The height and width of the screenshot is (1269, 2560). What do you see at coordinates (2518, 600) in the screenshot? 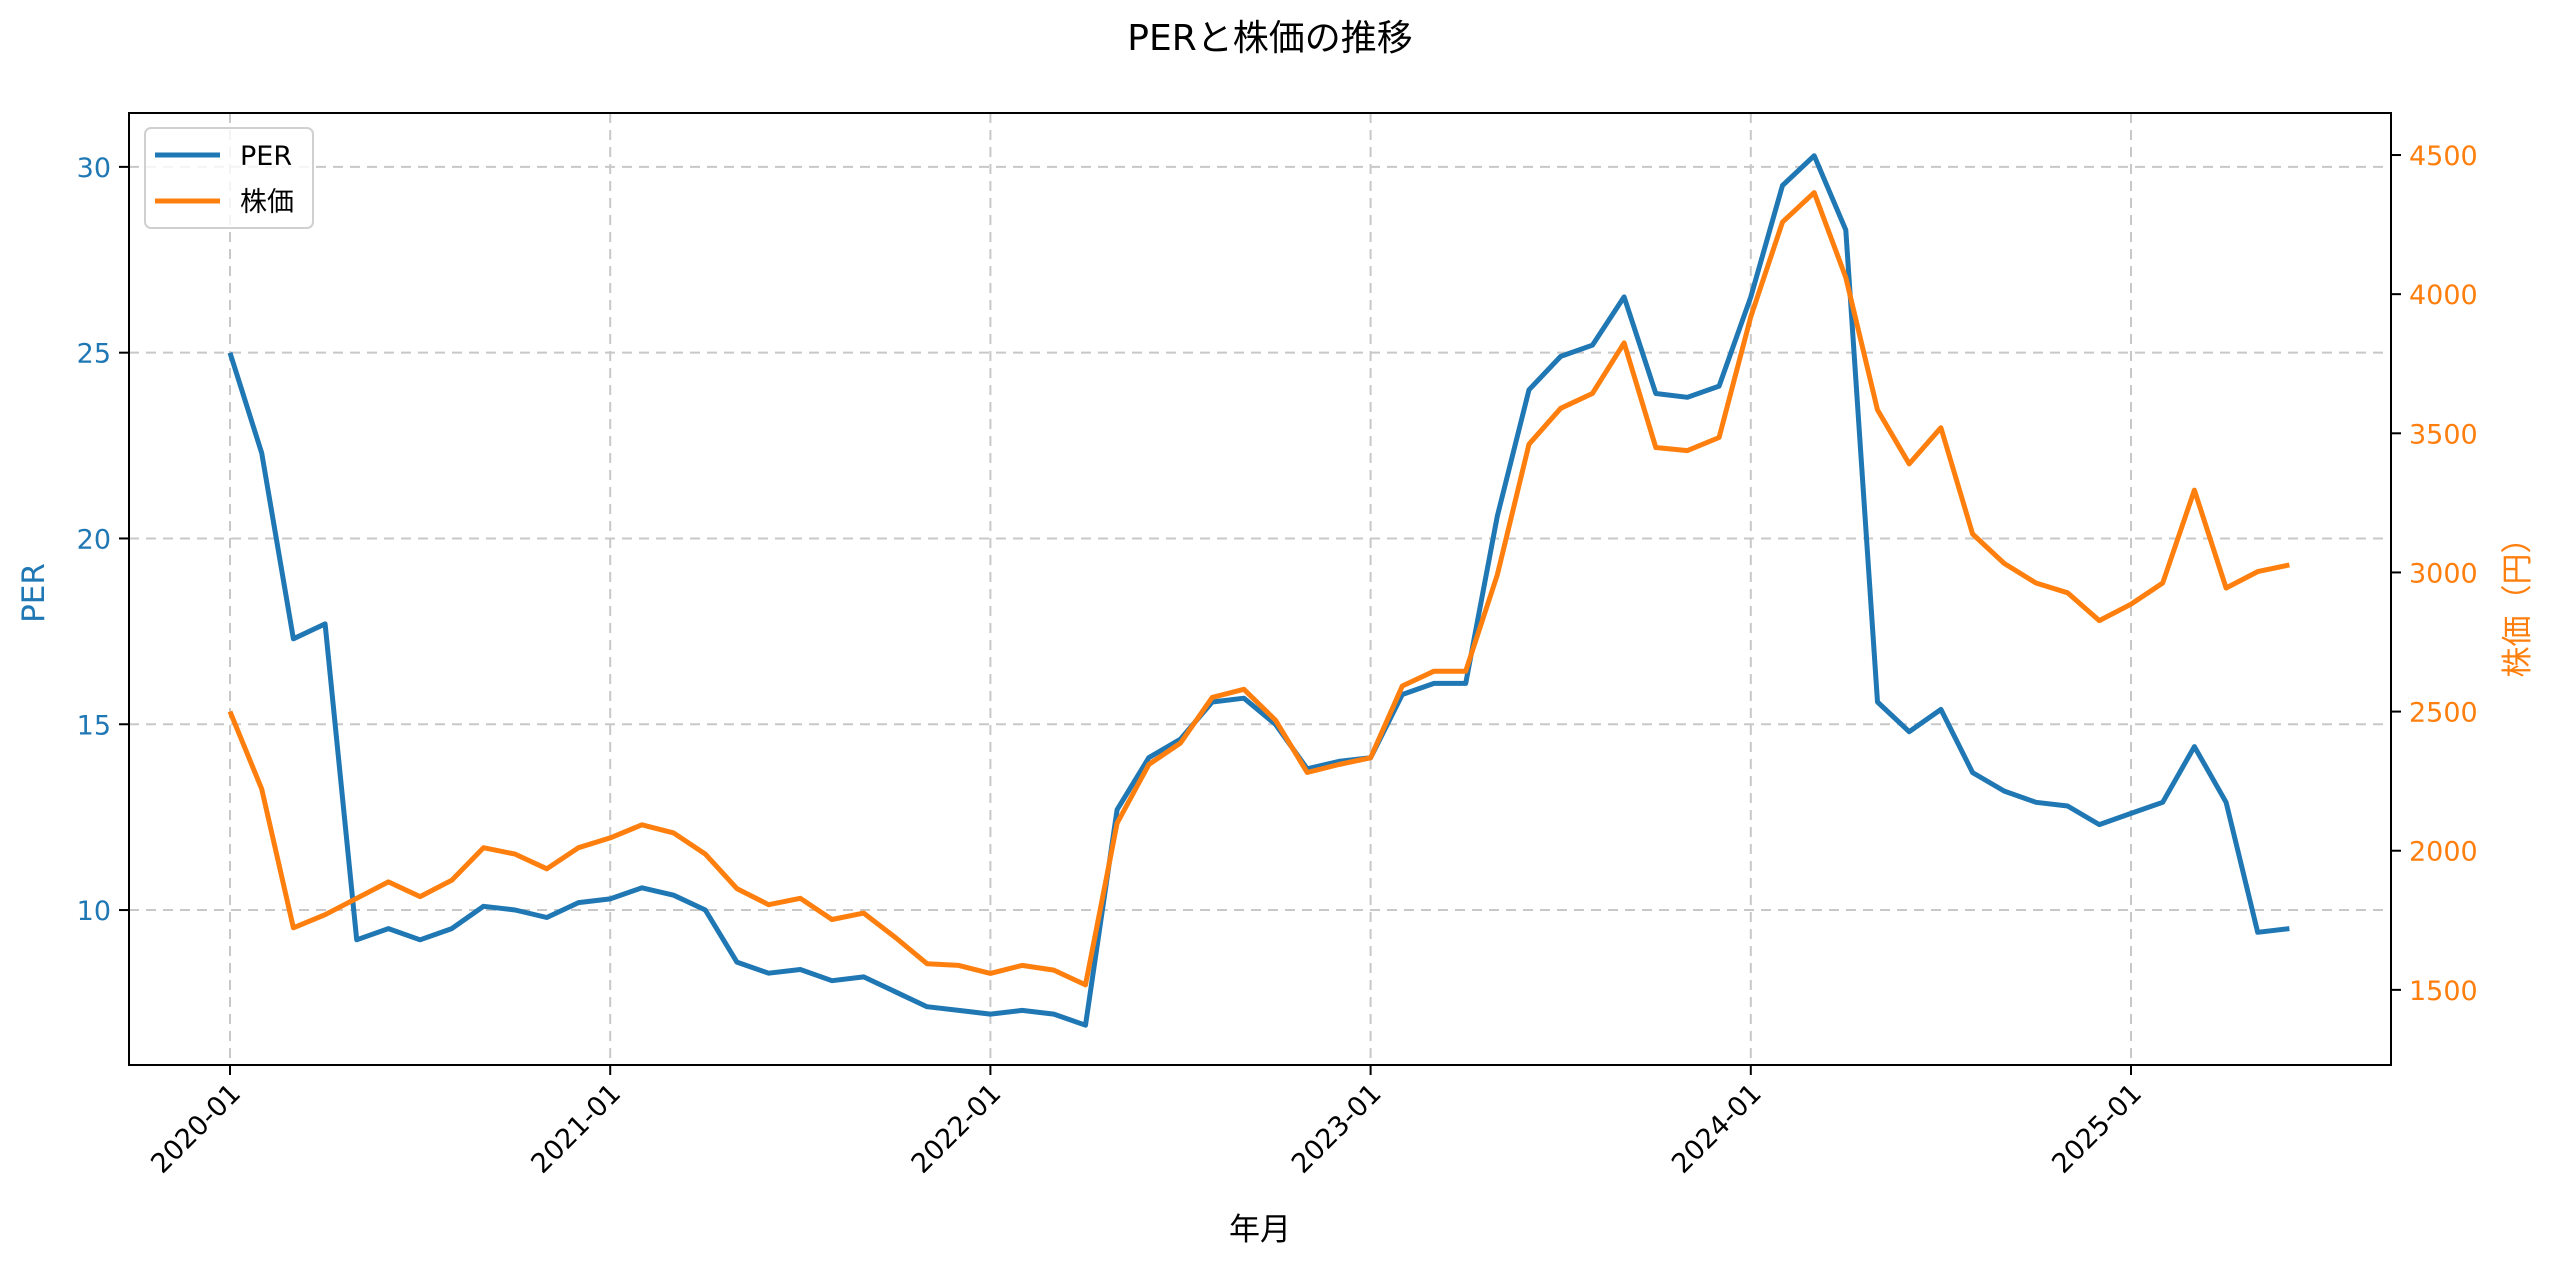
I see `right-axis-title: 株価（円）` at bounding box center [2518, 600].